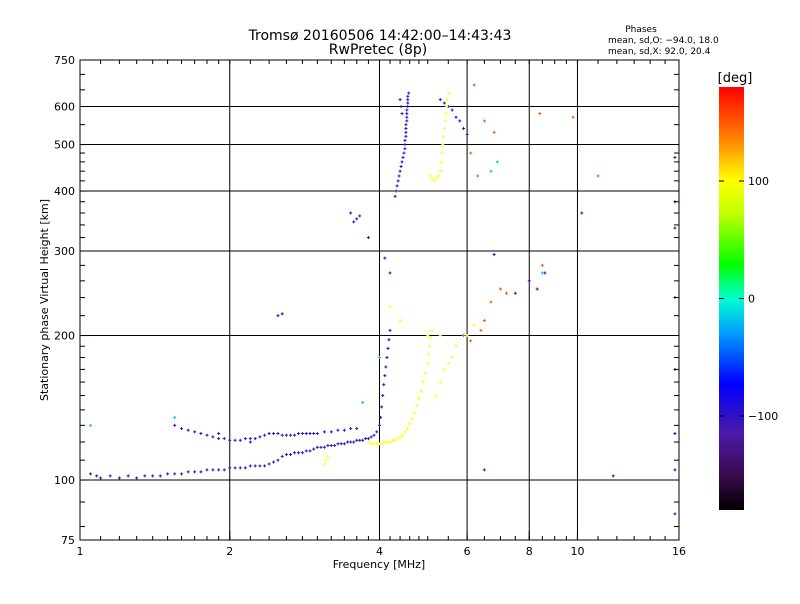 Image resolution: width=800 pixels, height=604 pixels. I want to click on y-tick-label: 750, so click(64, 60).